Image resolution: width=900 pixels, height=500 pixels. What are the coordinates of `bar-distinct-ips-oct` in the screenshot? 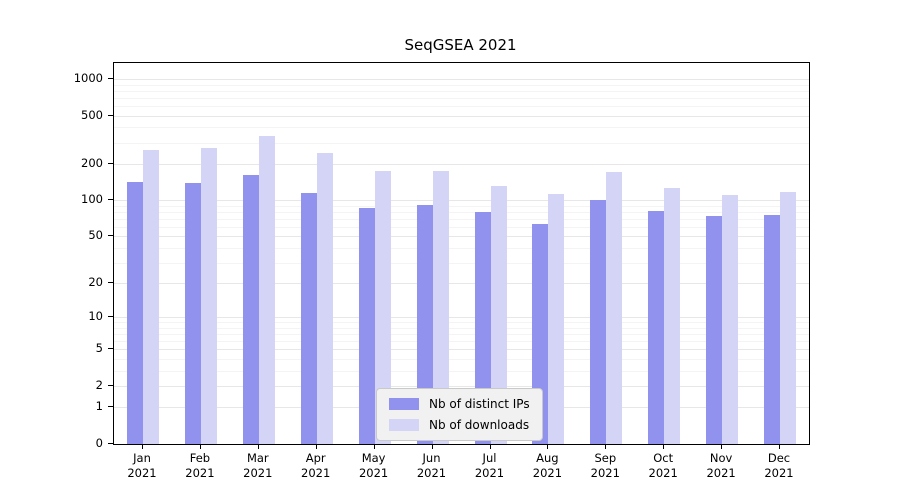 It's located at (656, 327).